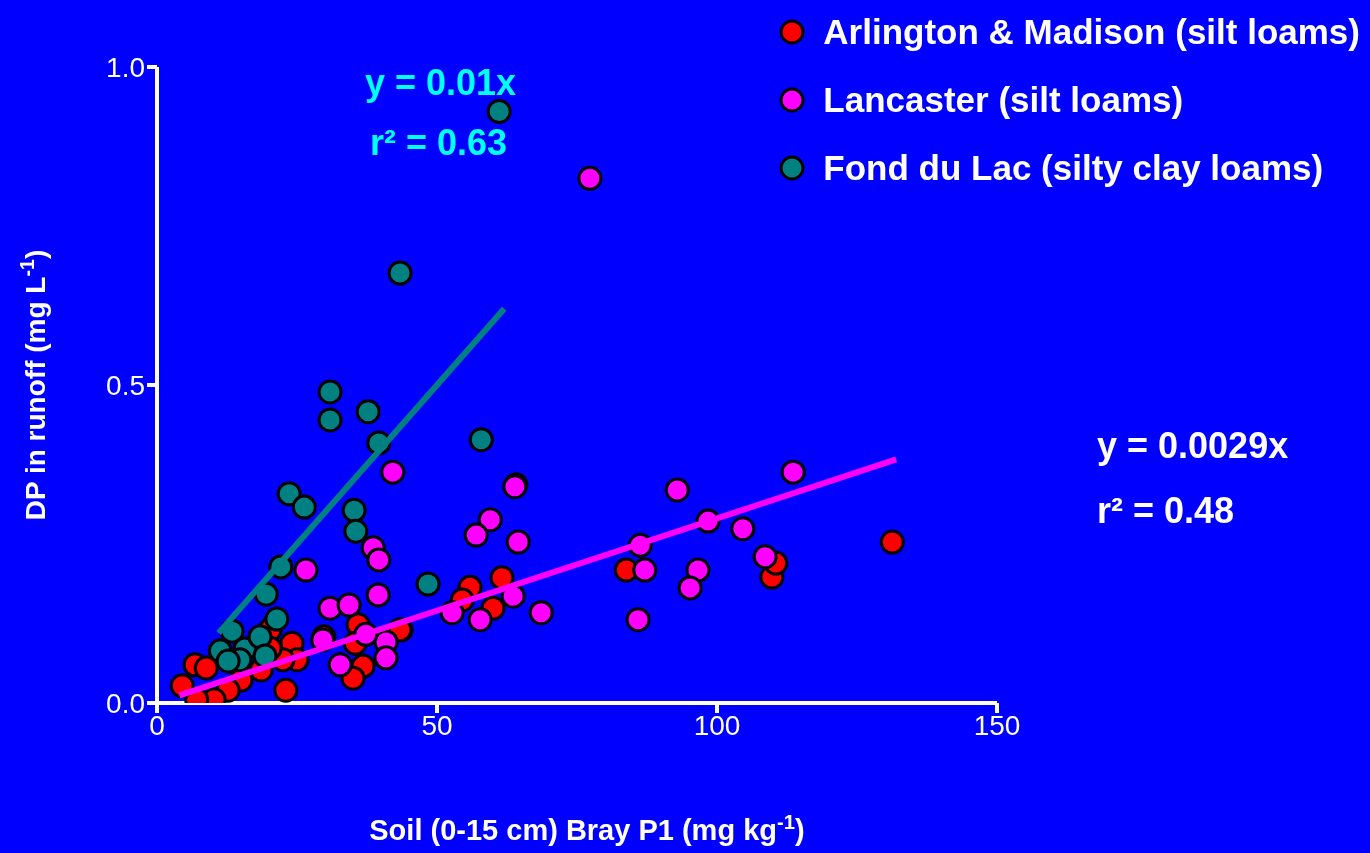  Describe the element at coordinates (439, 143) in the screenshot. I see `annotation: r² = 0.63` at that location.